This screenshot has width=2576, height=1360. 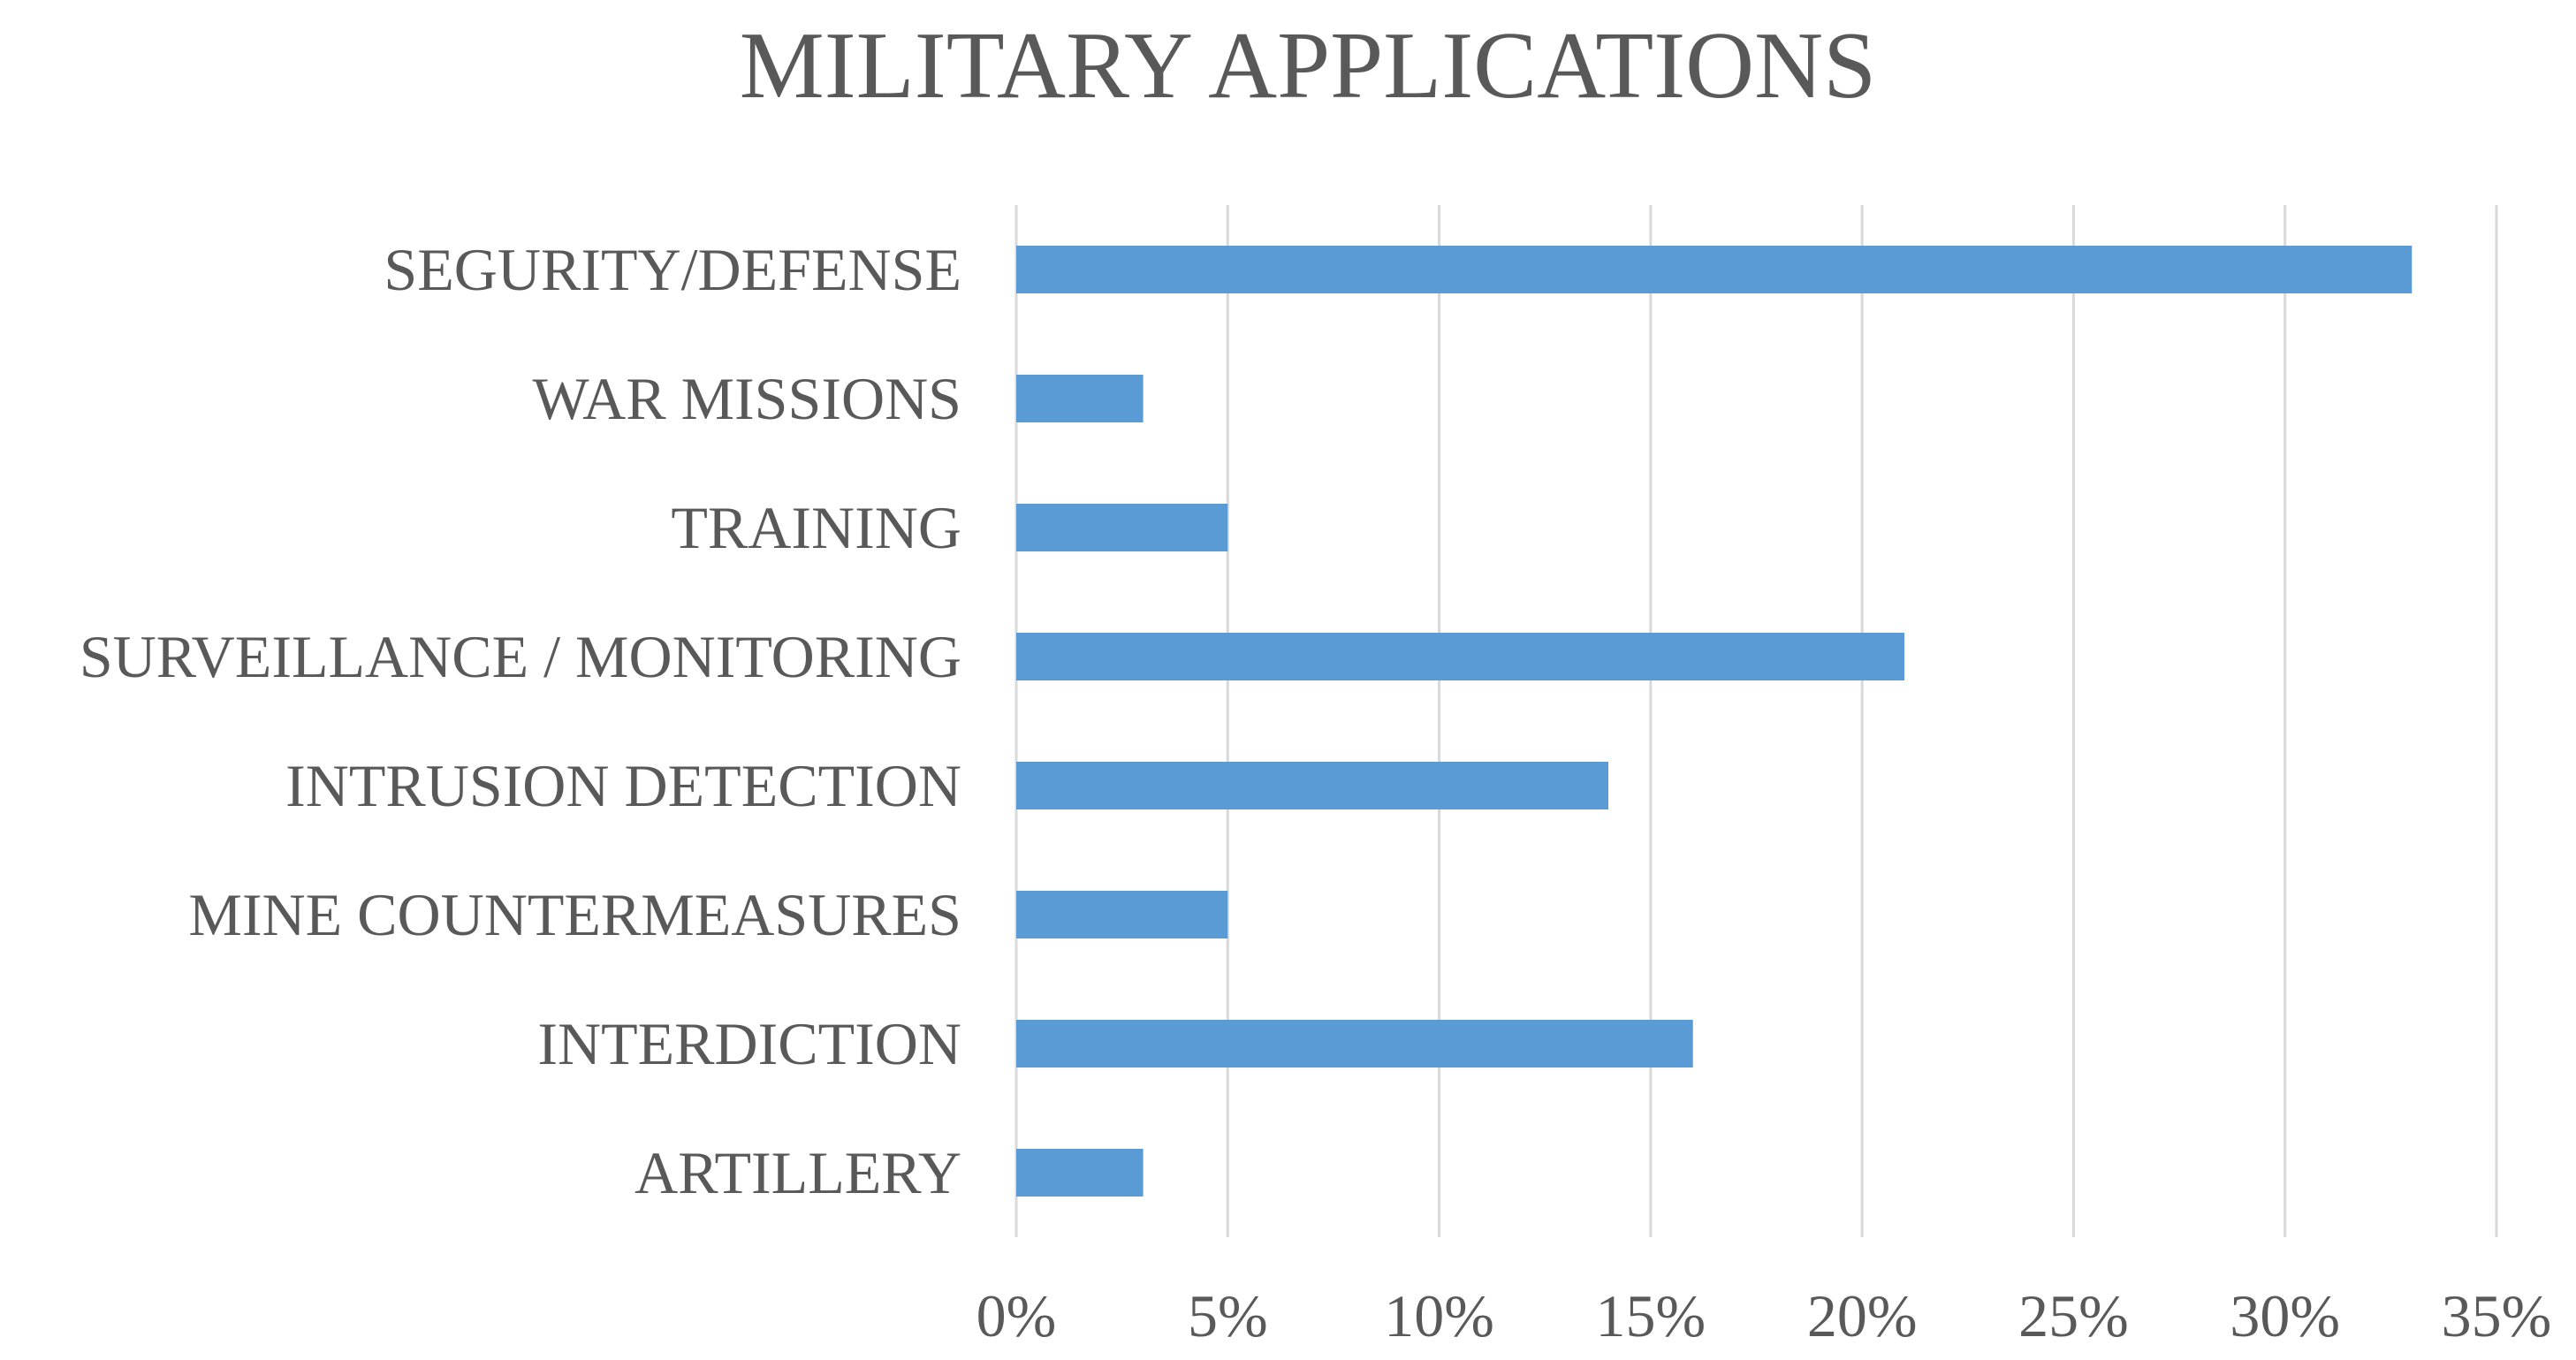 I want to click on category-label-3: SURVEILLANCE / MONITORING, so click(x=520, y=656).